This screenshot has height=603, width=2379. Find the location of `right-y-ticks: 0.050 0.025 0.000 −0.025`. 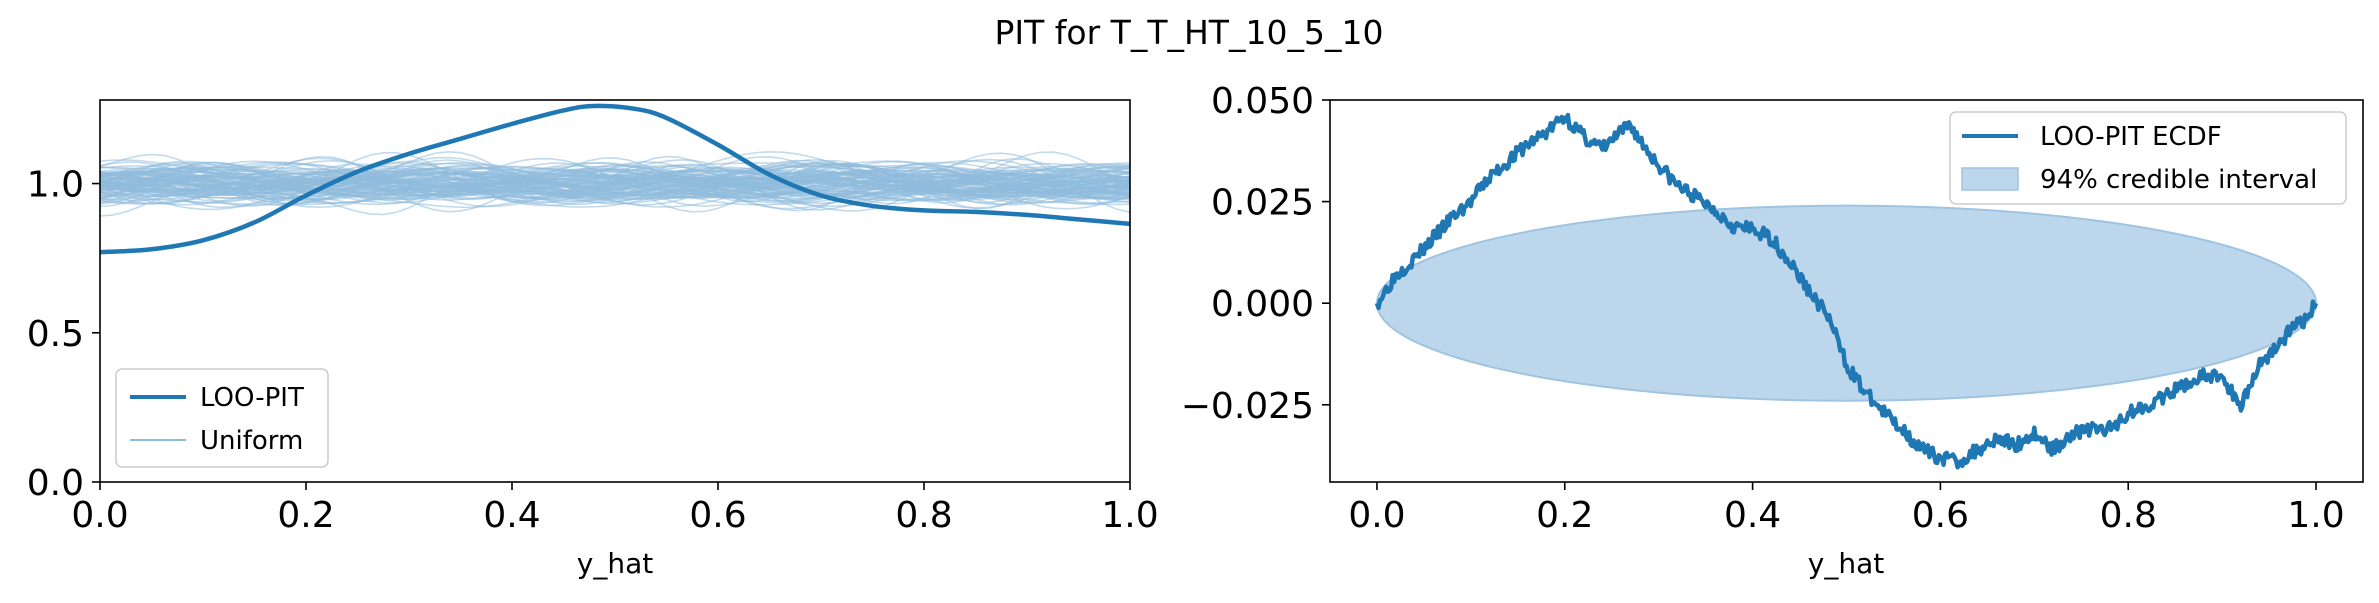

right-y-ticks: 0.050 0.025 0.000 −0.025 is located at coordinates (1255, 254).